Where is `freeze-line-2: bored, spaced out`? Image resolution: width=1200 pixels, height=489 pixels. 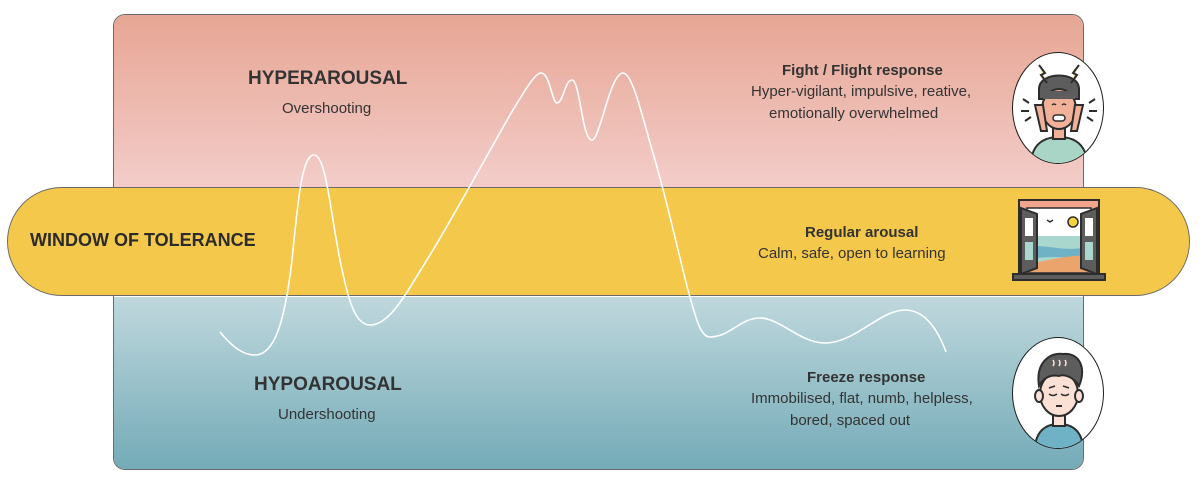
freeze-line-2: bored, spaced out is located at coordinates (850, 420).